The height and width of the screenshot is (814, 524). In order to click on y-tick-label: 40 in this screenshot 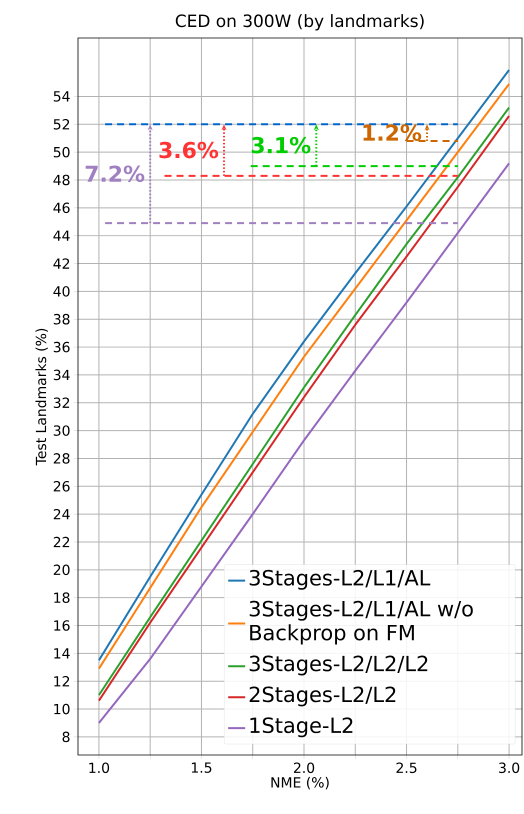, I will do `click(61, 291)`.